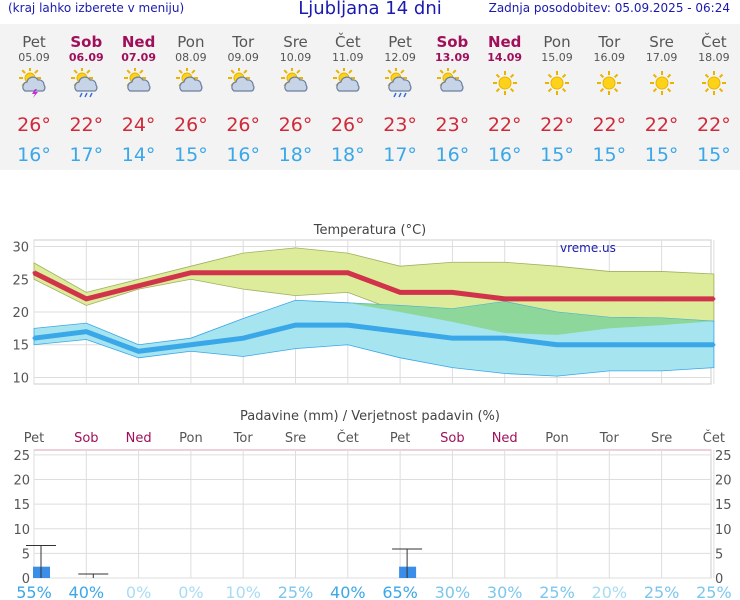 The height and width of the screenshot is (600, 740). I want to click on day-date: 09.09, so click(243, 57).